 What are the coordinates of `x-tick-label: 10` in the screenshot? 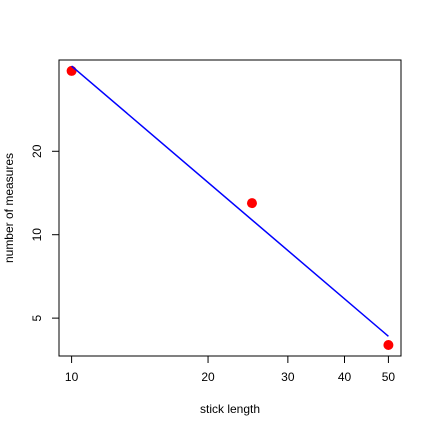 It's located at (72, 377).